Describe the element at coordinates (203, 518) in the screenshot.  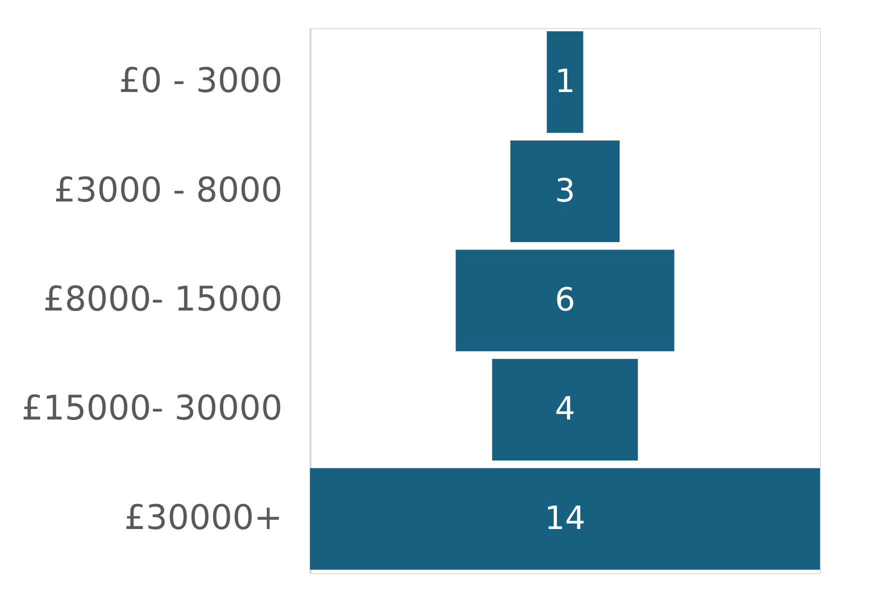
I see `category-label: £30000+` at that location.